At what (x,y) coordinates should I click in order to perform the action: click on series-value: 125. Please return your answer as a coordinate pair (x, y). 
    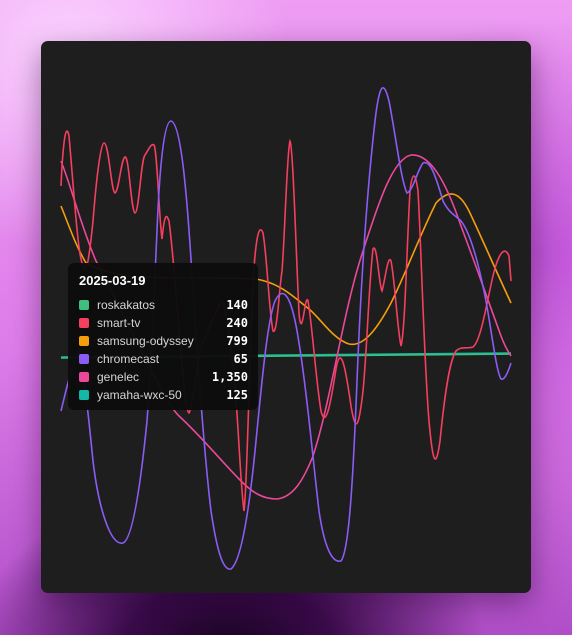
    Looking at the image, I should click on (237, 395).